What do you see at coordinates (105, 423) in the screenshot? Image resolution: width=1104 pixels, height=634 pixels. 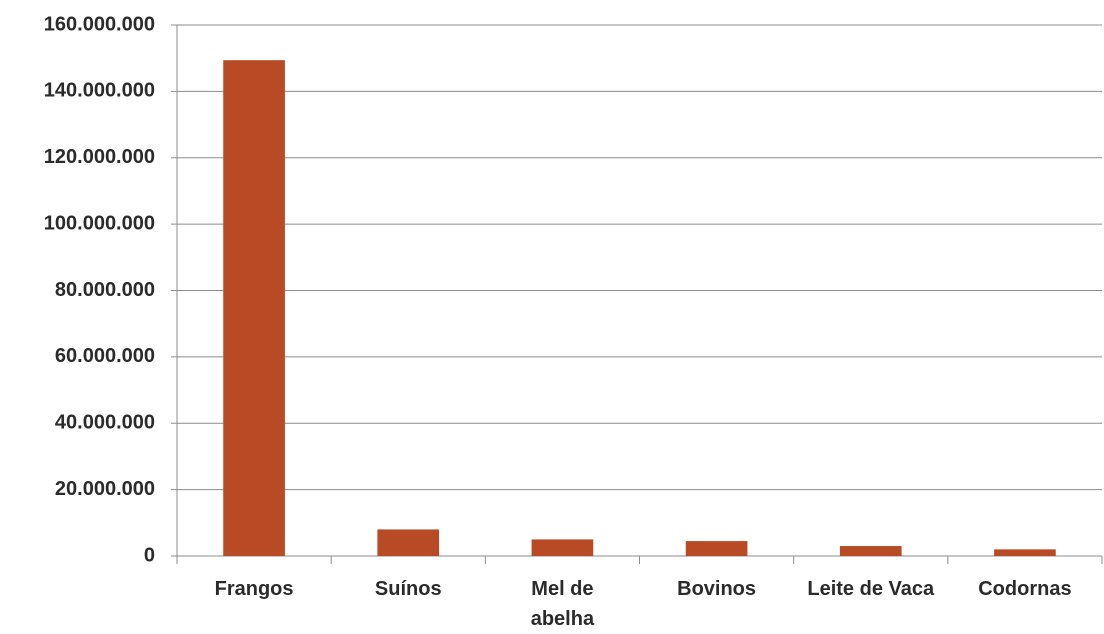 I see `y-tick-label: 40.000.000` at bounding box center [105, 423].